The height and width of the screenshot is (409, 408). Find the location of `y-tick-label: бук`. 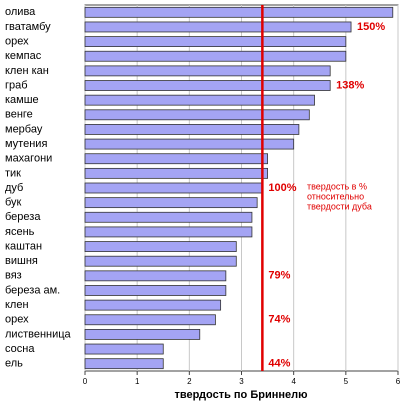

y-tick-label: бук is located at coordinates (13, 203).